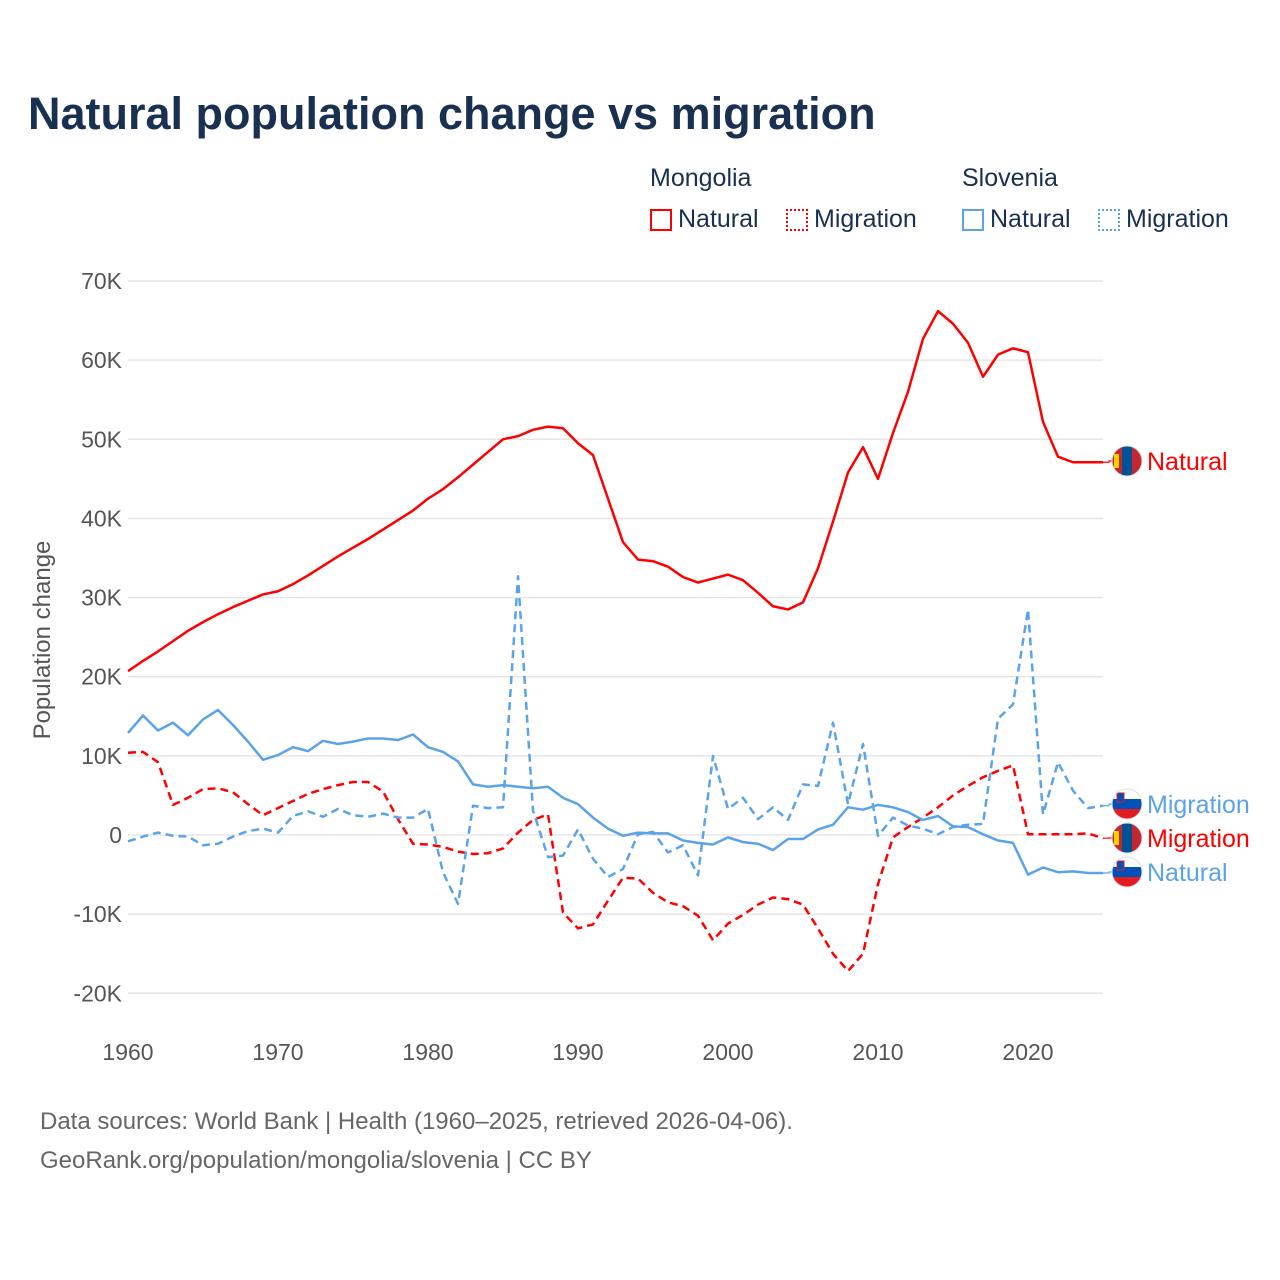 The width and height of the screenshot is (1280, 1280). I want to click on x-tick-label: 2020, so click(1027, 1052).